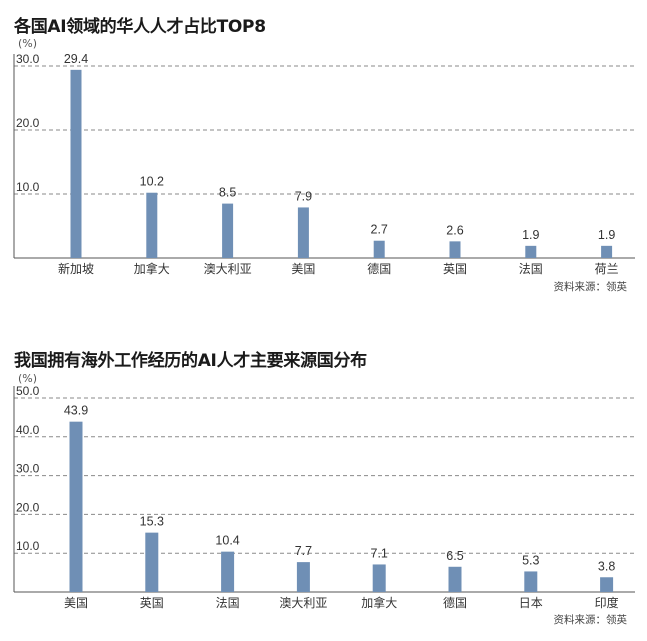  What do you see at coordinates (590, 620) in the screenshot?
I see `chart2-source: 资料来源：领英` at bounding box center [590, 620].